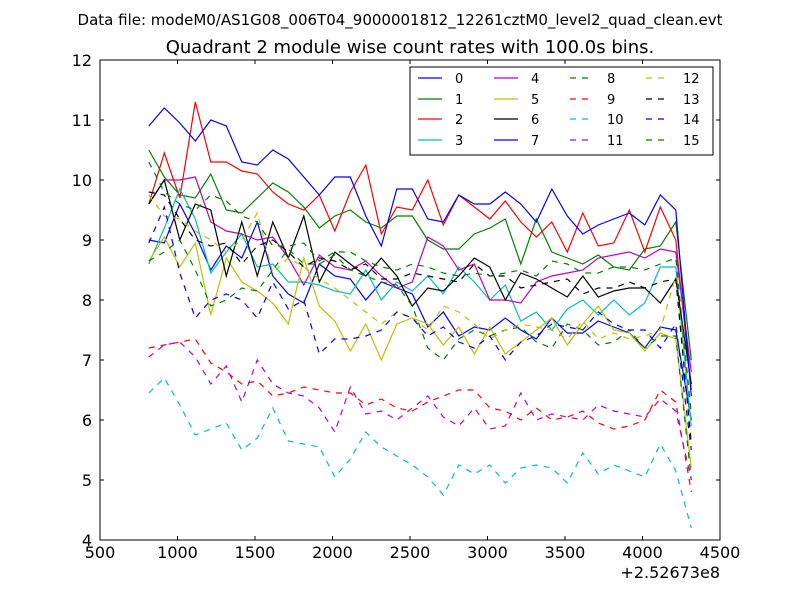 Image resolution: width=800 pixels, height=600 pixels. I want to click on y-tick-label: 5, so click(87, 480).